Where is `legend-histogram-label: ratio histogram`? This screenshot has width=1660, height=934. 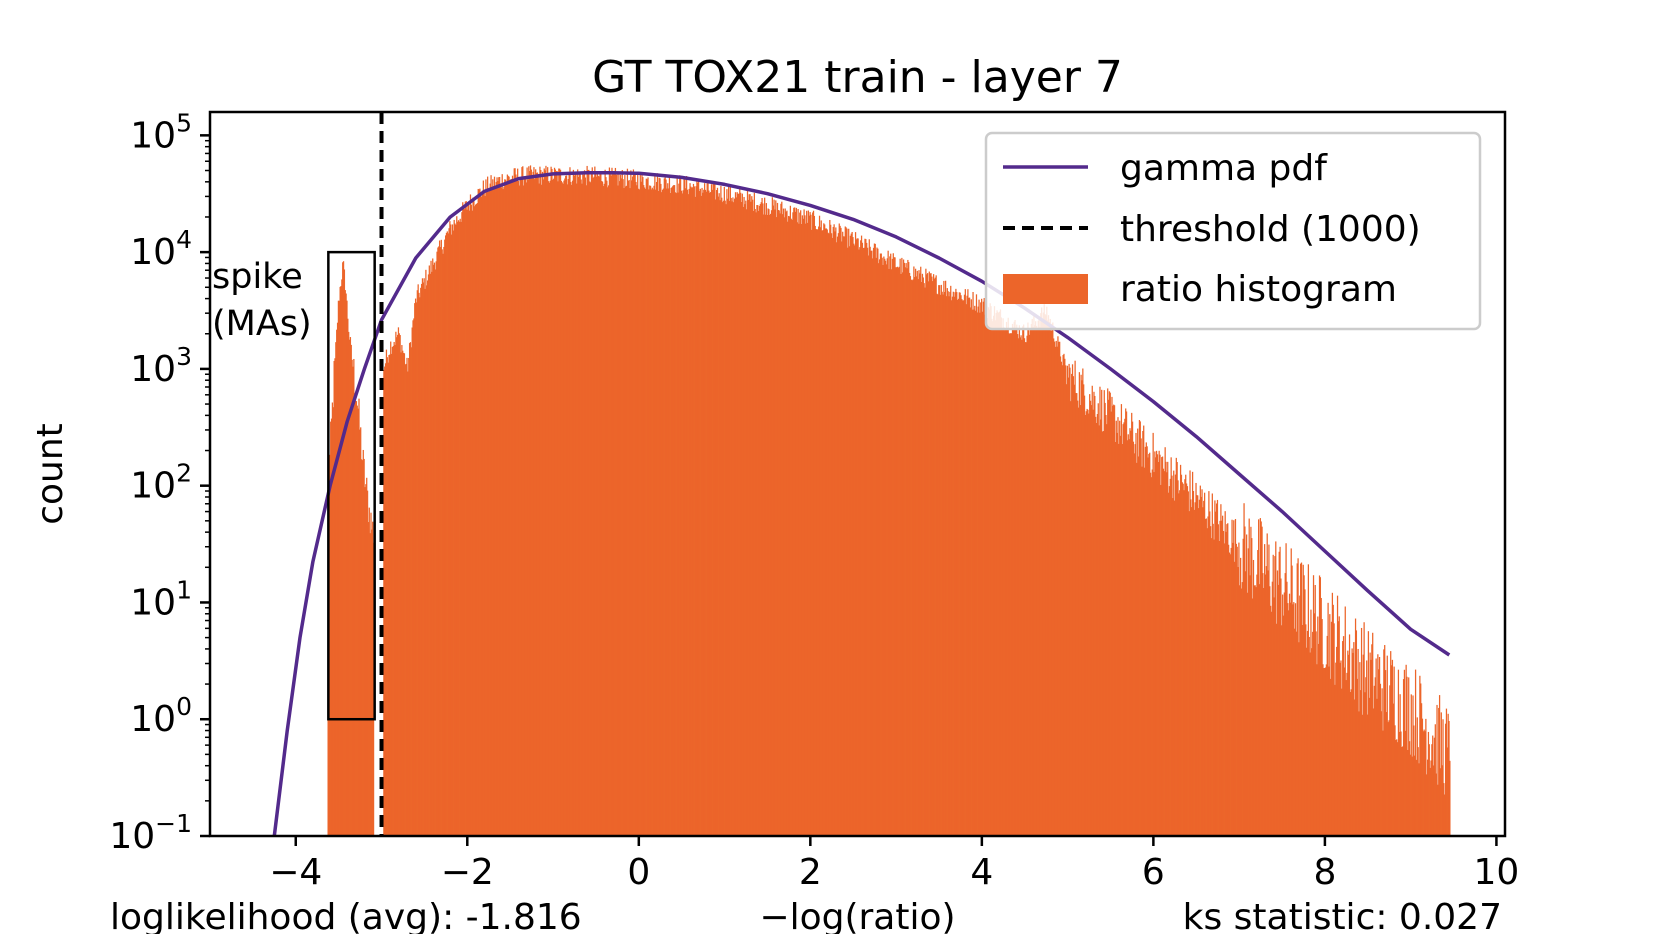
legend-histogram-label: ratio histogram is located at coordinates (1258, 289).